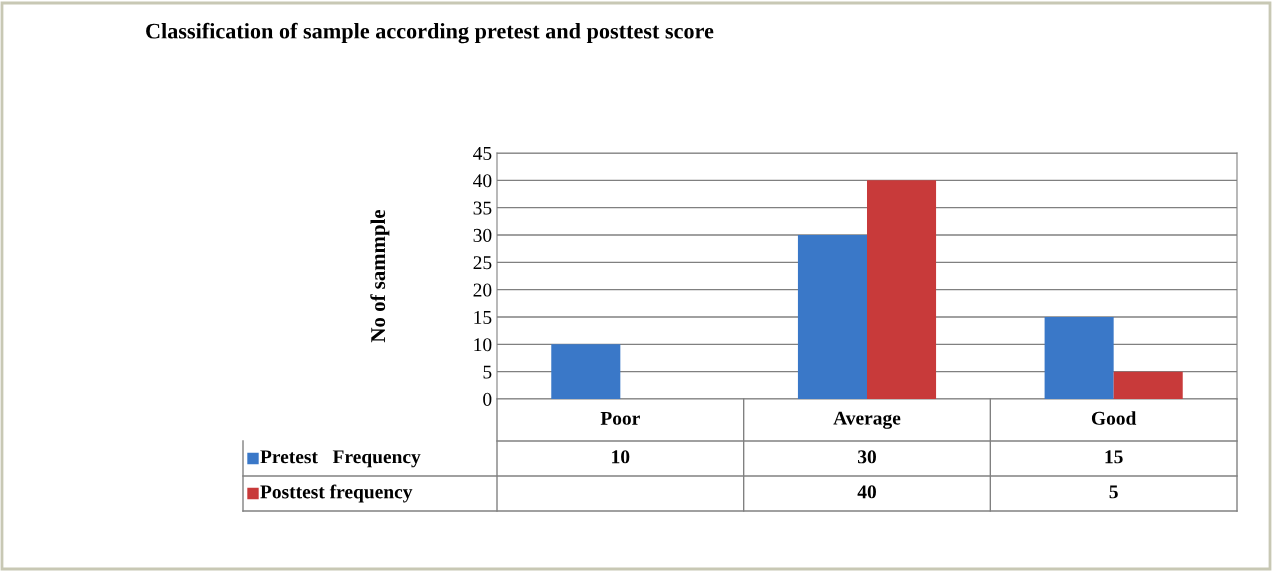 Image resolution: width=1273 pixels, height=571 pixels. Describe the element at coordinates (1113, 492) in the screenshot. I see `data-label: 5` at that location.